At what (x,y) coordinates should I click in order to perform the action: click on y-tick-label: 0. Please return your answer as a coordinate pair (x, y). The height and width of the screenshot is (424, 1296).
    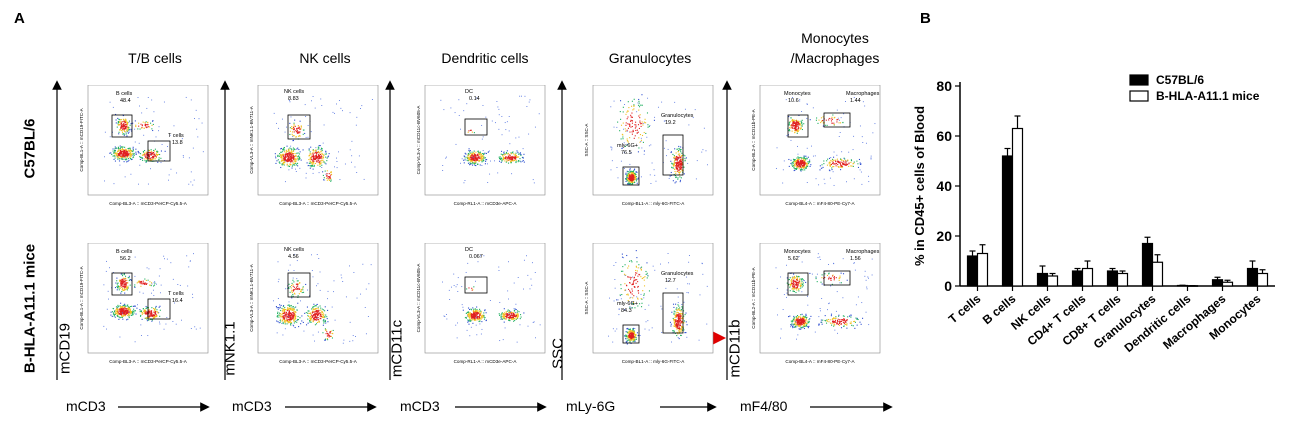
    Looking at the image, I should click on (948, 286).